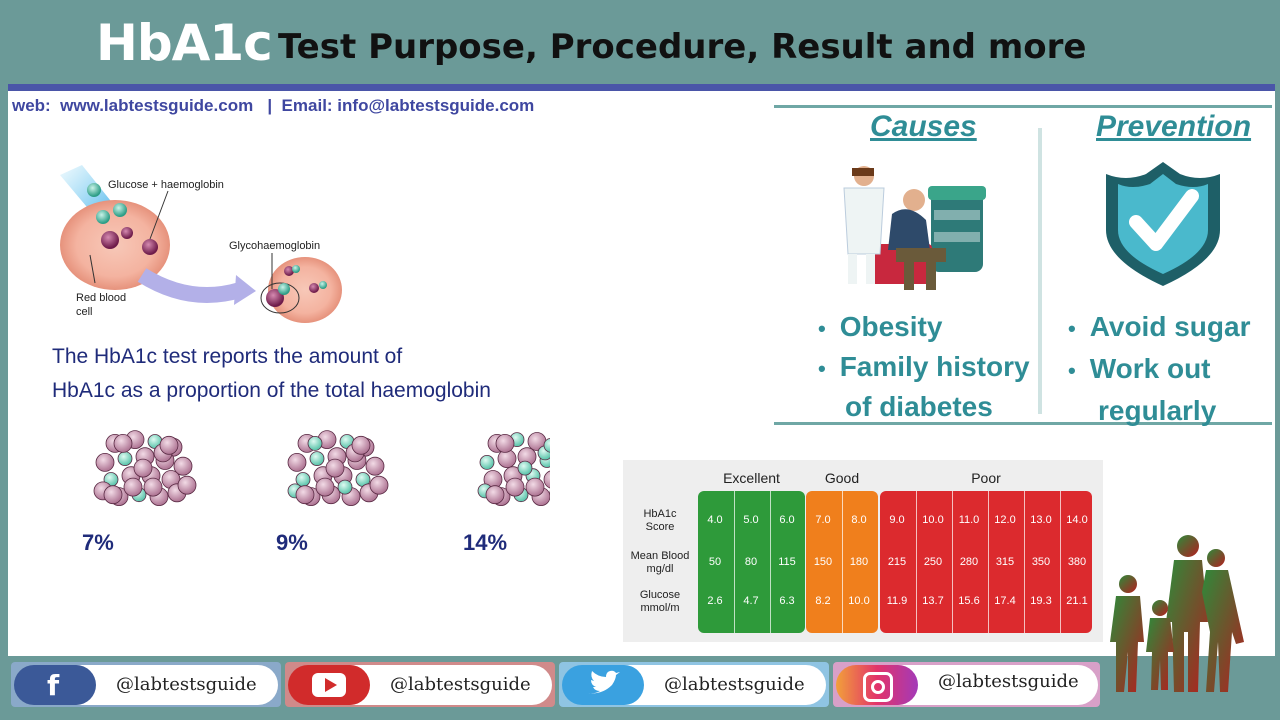  Describe the element at coordinates (98, 542) in the screenshot. I see `percent-7: 7%` at that location.